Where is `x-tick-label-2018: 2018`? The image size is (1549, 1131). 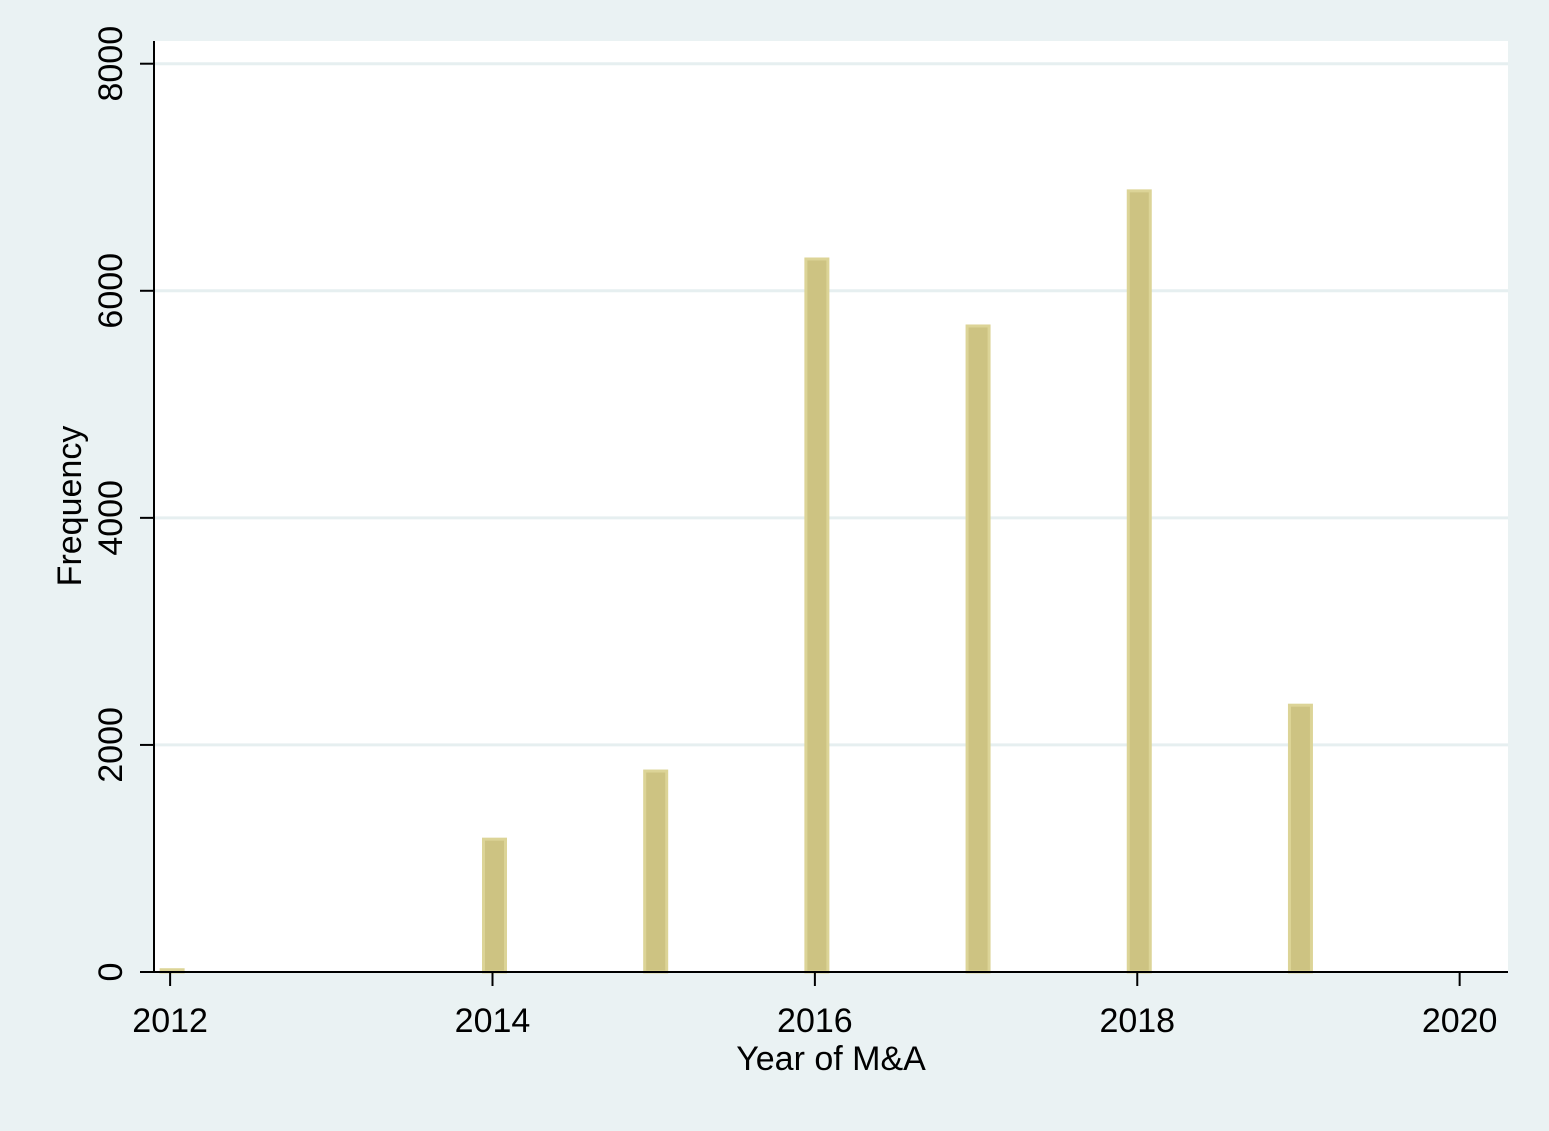
x-tick-label-2018: 2018 is located at coordinates (1137, 1021).